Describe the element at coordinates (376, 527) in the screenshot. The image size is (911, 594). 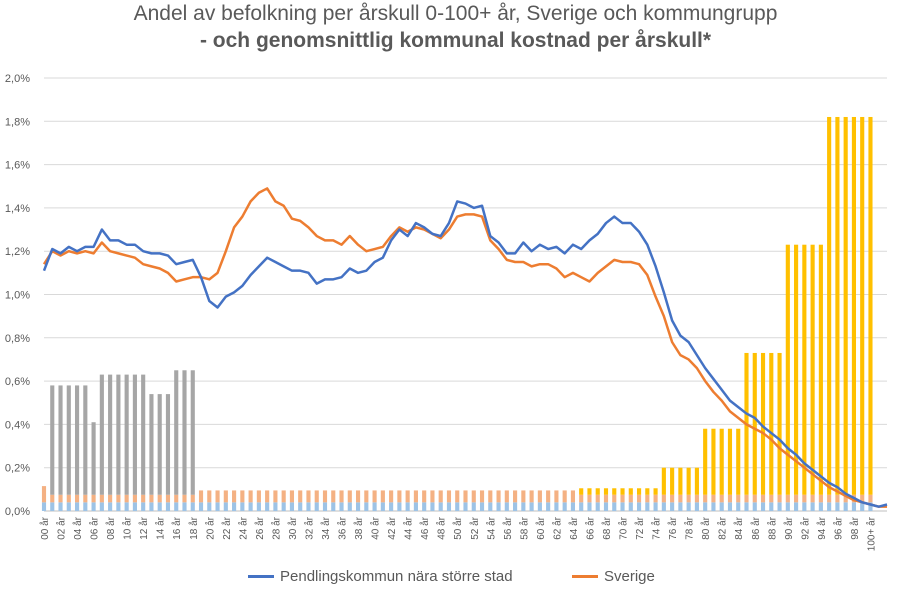
I see `x-tick-label: 40 år` at that location.